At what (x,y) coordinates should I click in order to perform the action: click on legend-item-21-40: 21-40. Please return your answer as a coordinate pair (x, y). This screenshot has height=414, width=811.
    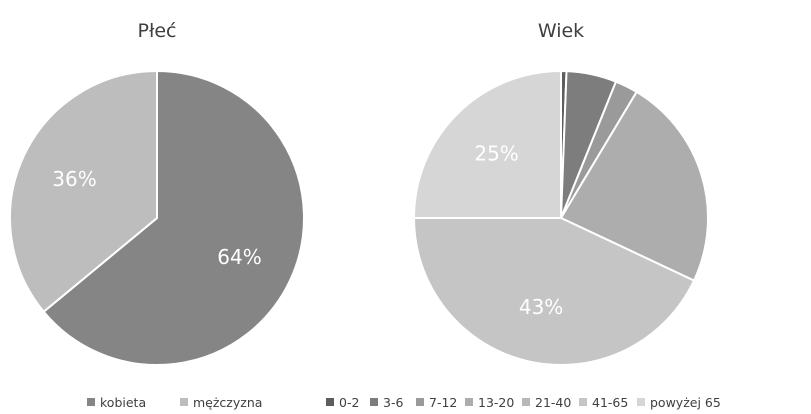
    Looking at the image, I should click on (546, 402).